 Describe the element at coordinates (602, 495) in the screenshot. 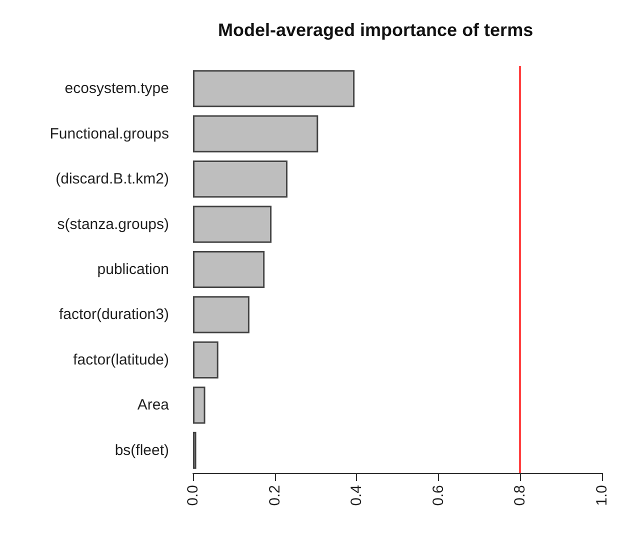

I see `x-tick-label: 1.0` at that location.